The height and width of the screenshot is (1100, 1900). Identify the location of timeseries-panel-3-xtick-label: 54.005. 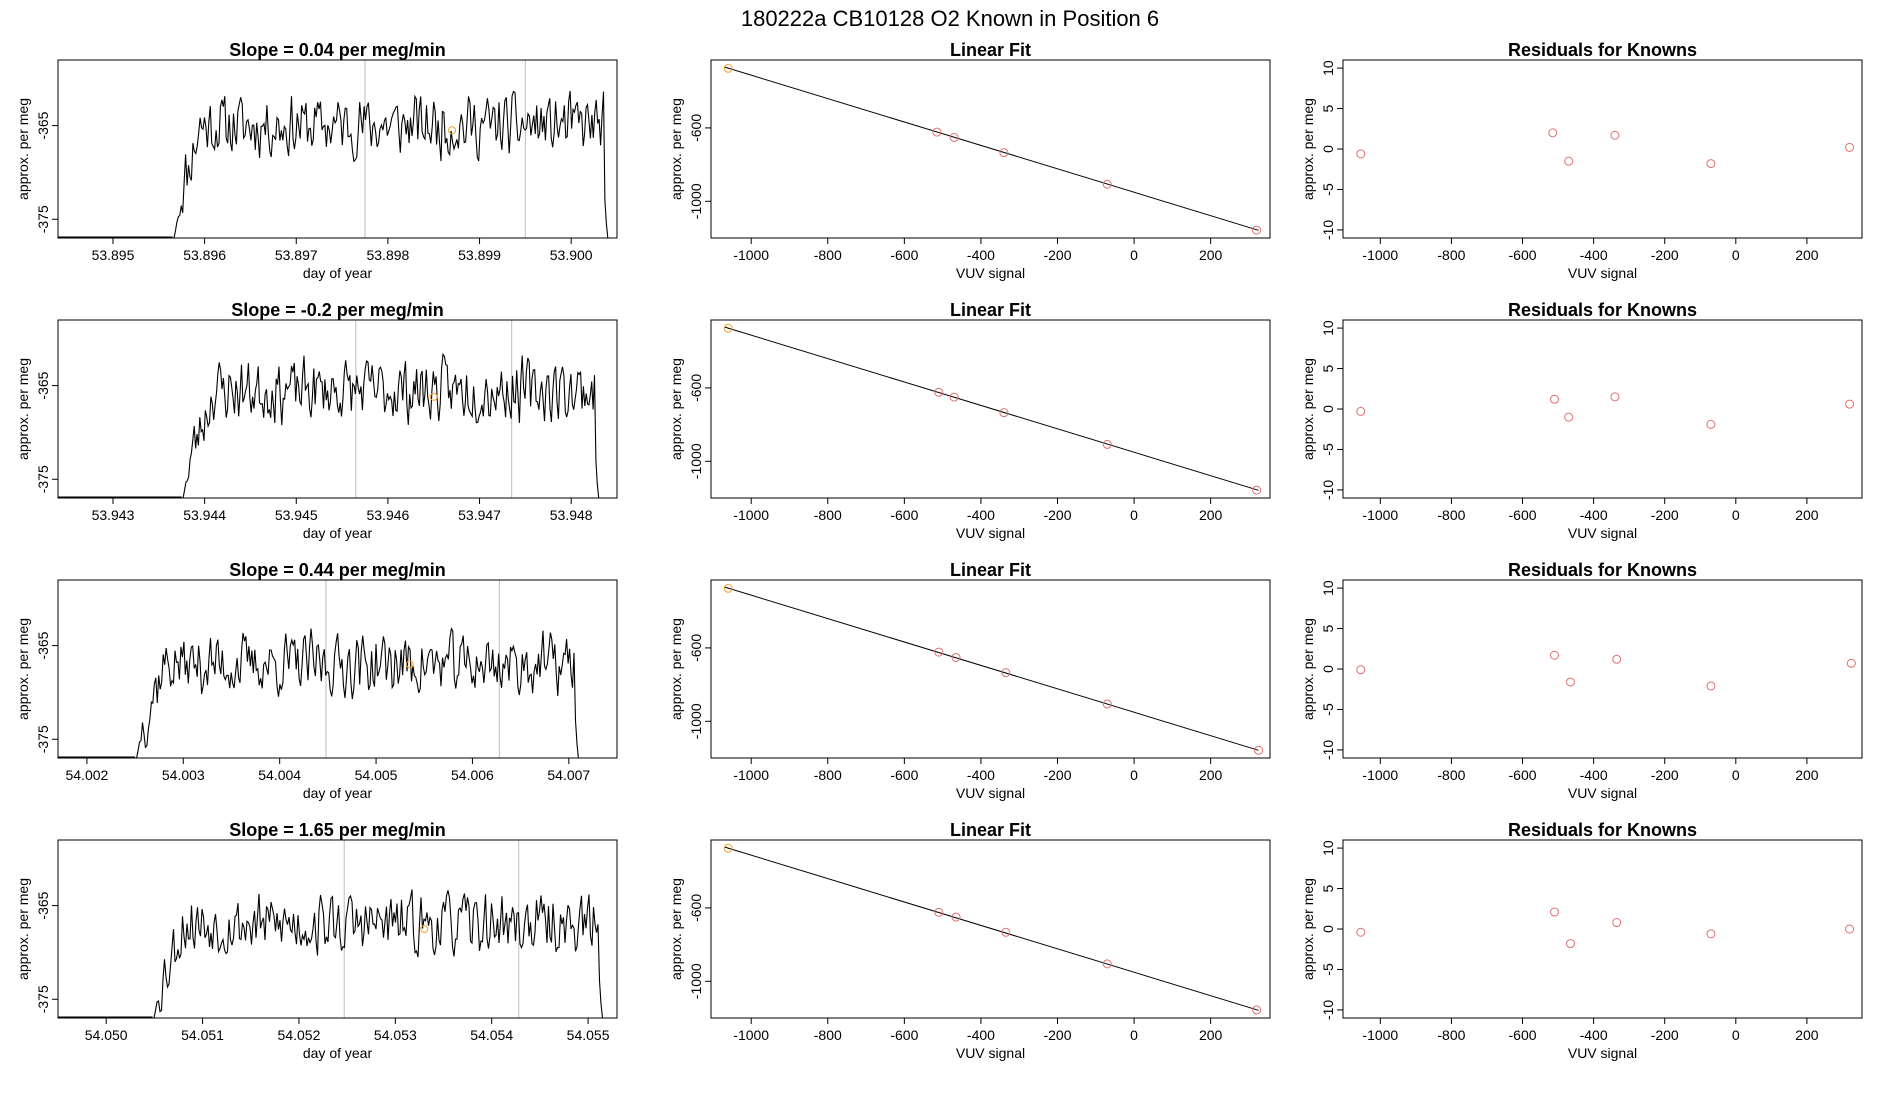
(376, 775).